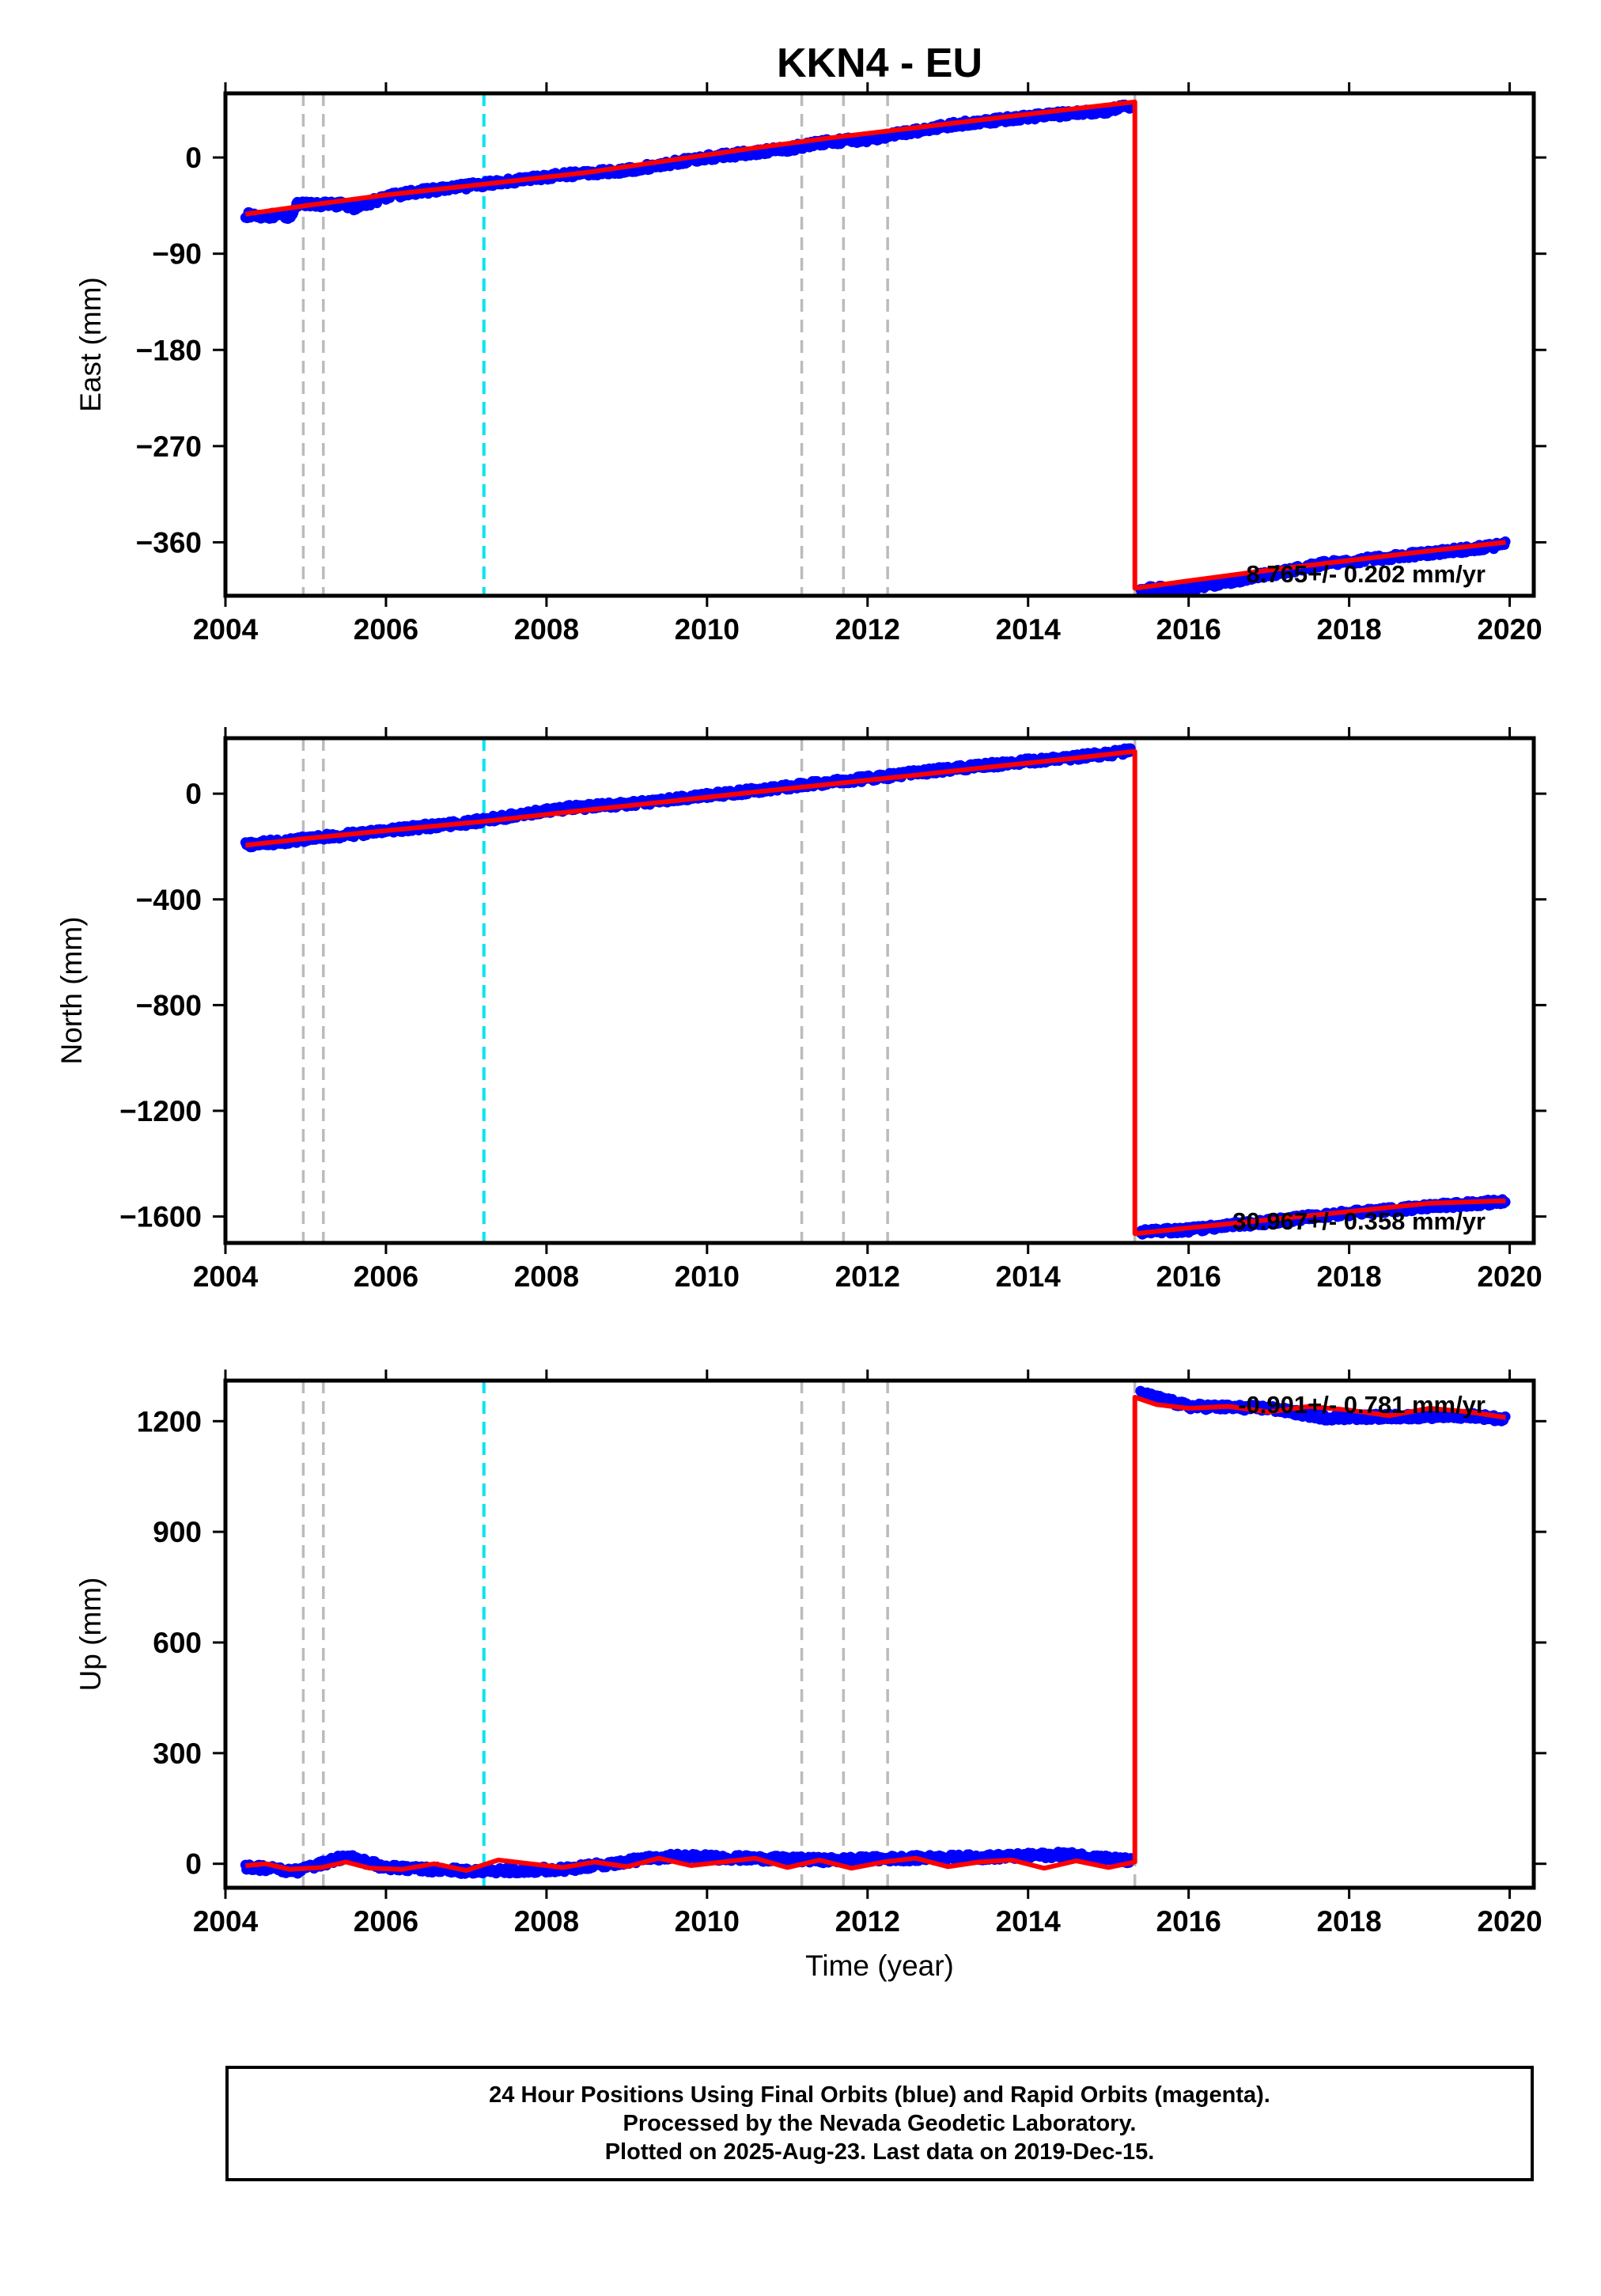 The image size is (1601, 2296). What do you see at coordinates (1510, 629) in the screenshot?
I see `east-xtick-label-8: 2020` at bounding box center [1510, 629].